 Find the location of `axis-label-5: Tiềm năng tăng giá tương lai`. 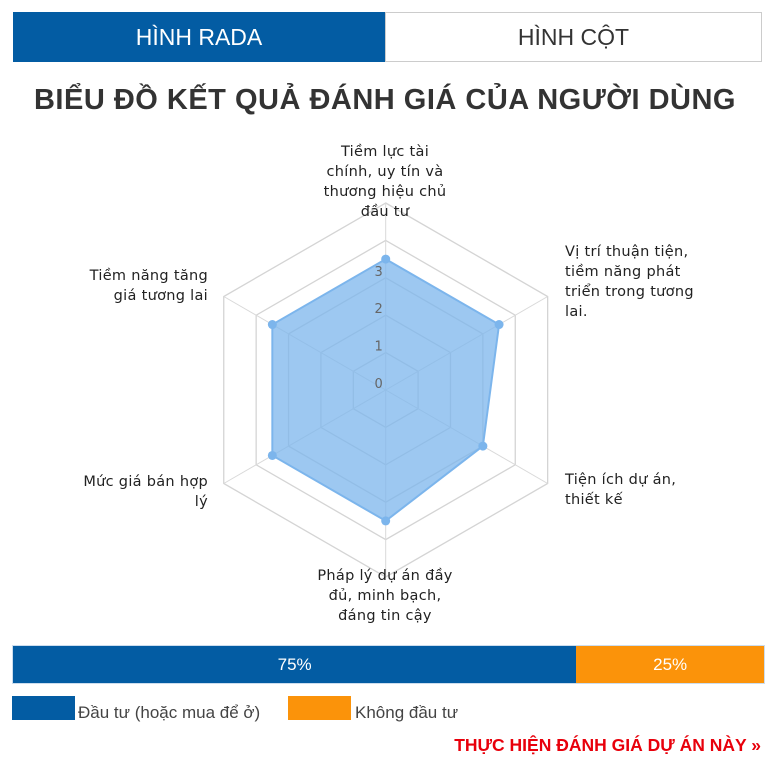

axis-label-5: Tiềm năng tăng giá tương lai is located at coordinates (118, 286).